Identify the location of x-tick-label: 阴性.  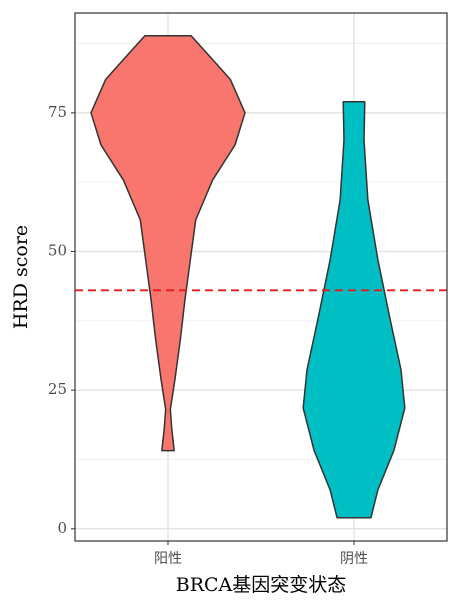
(354, 559).